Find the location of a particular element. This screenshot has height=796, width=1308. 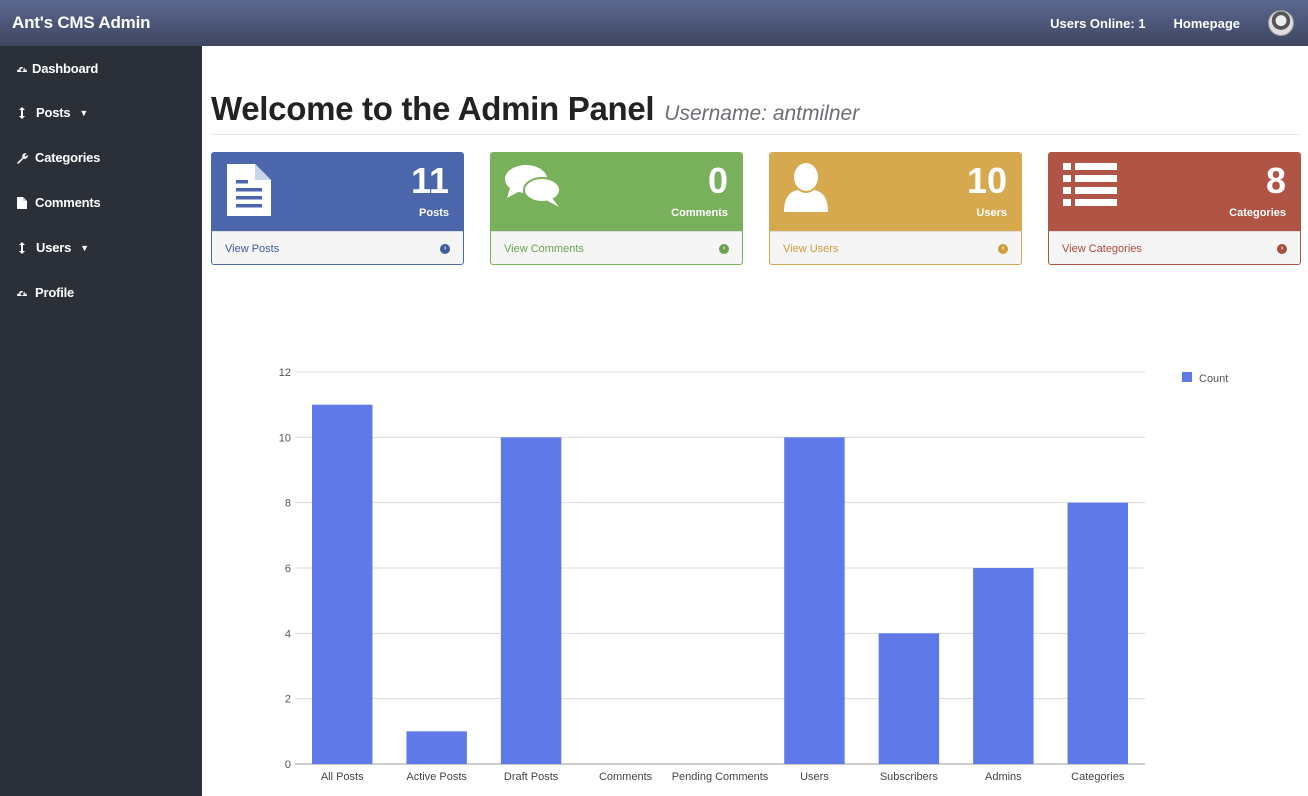

panel-head: 8 Categories is located at coordinates (1174, 192).